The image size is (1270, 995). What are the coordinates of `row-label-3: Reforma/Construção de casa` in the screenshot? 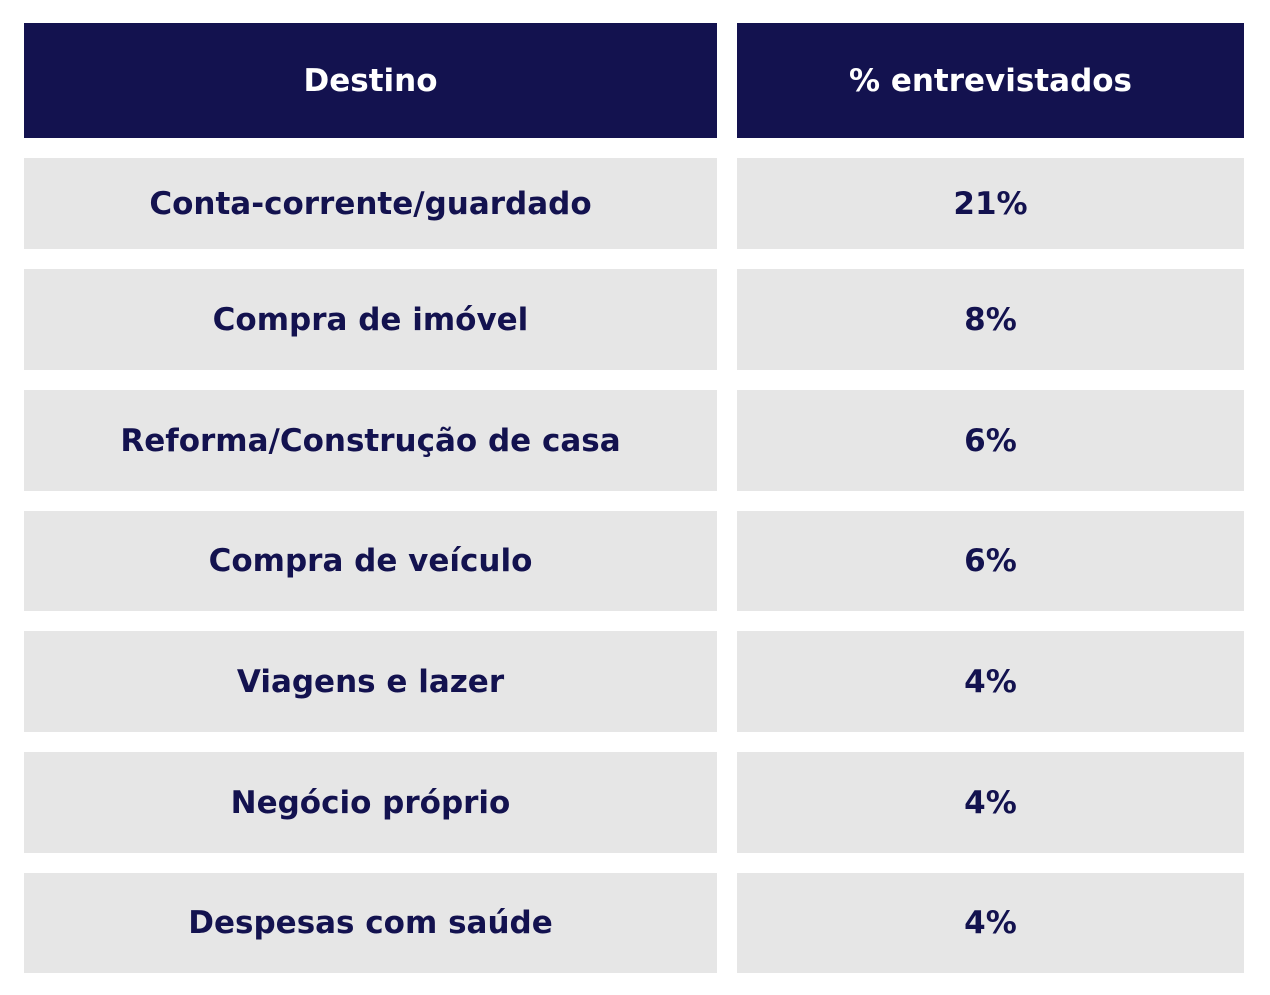 It's located at (370, 440).